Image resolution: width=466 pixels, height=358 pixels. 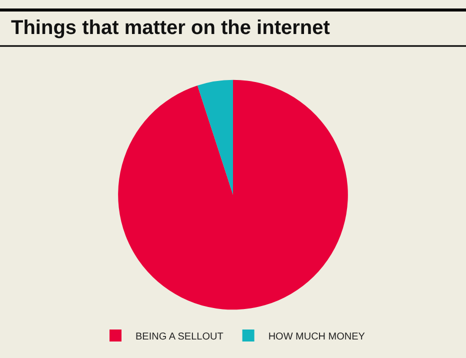 What do you see at coordinates (317, 336) in the screenshot?
I see `legend-label: HOW MUCH MONEY` at bounding box center [317, 336].